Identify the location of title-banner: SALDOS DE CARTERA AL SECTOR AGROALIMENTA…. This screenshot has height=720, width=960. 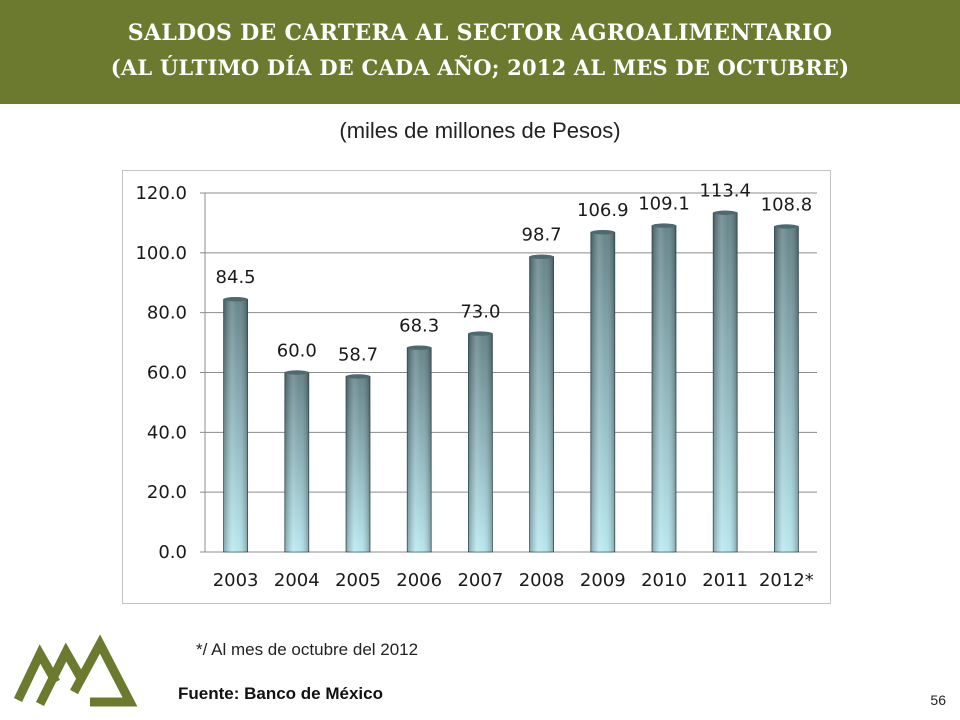
(480, 52).